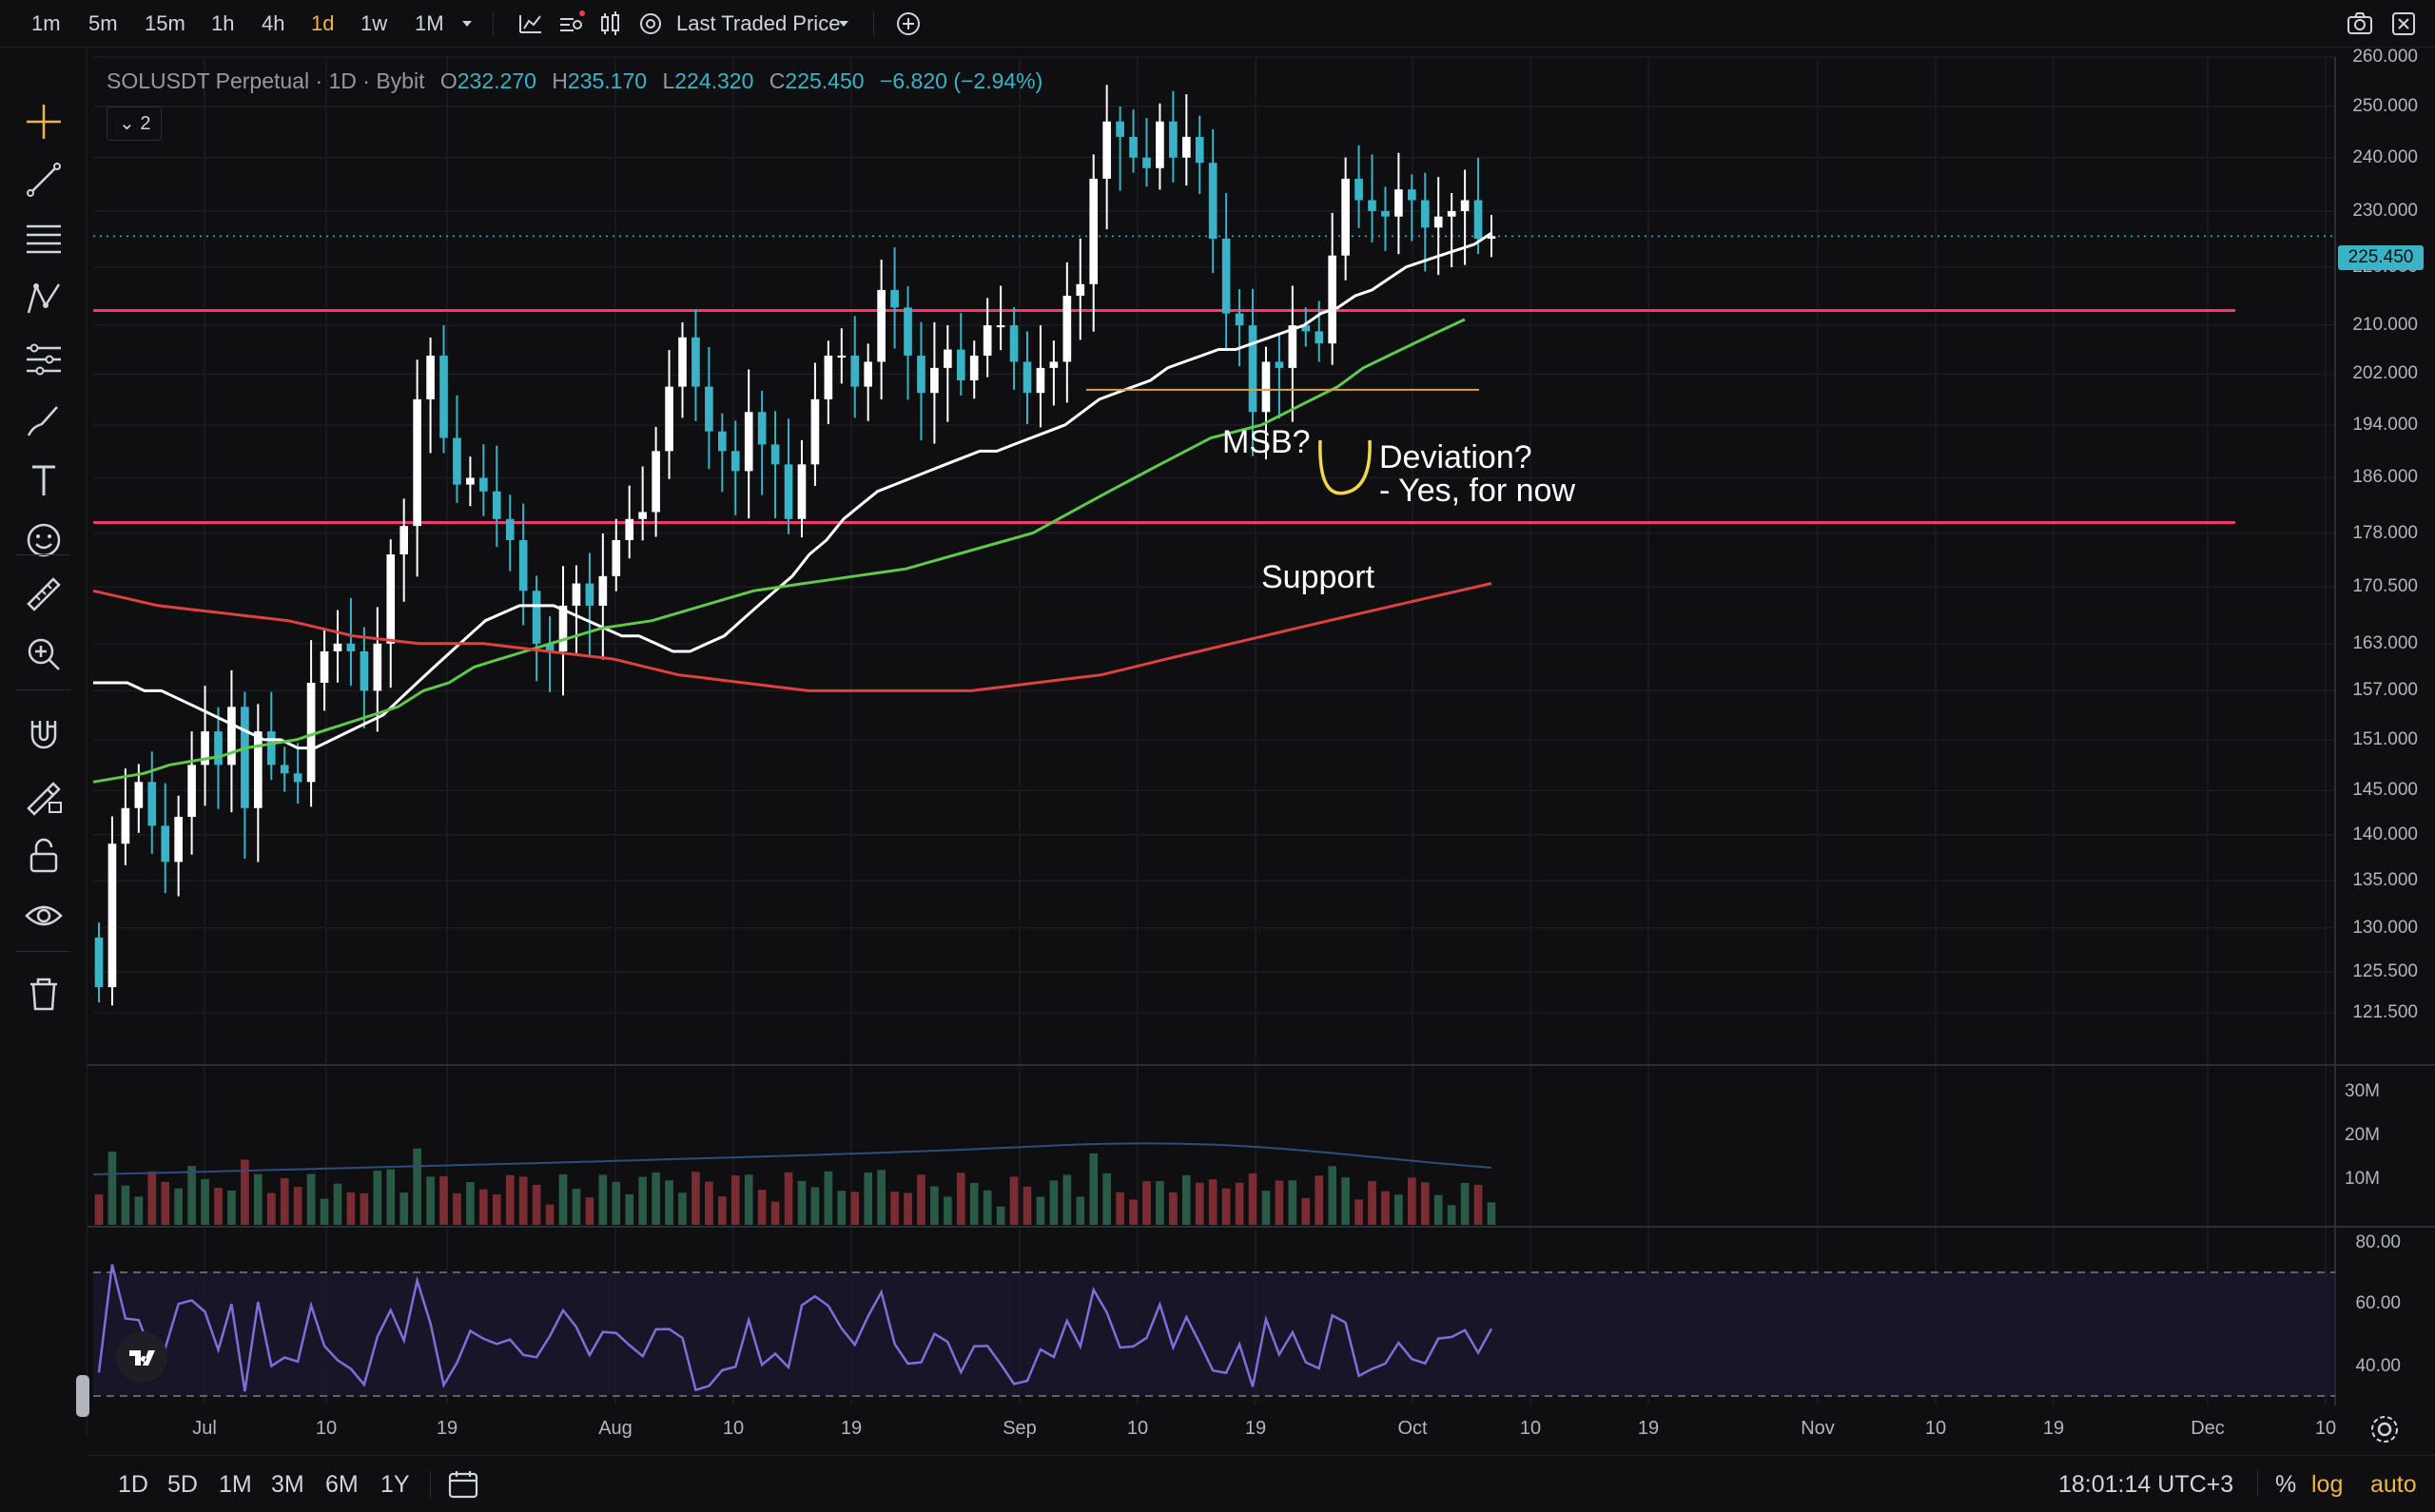  I want to click on fullscreen-icon, so click(2403, 24).